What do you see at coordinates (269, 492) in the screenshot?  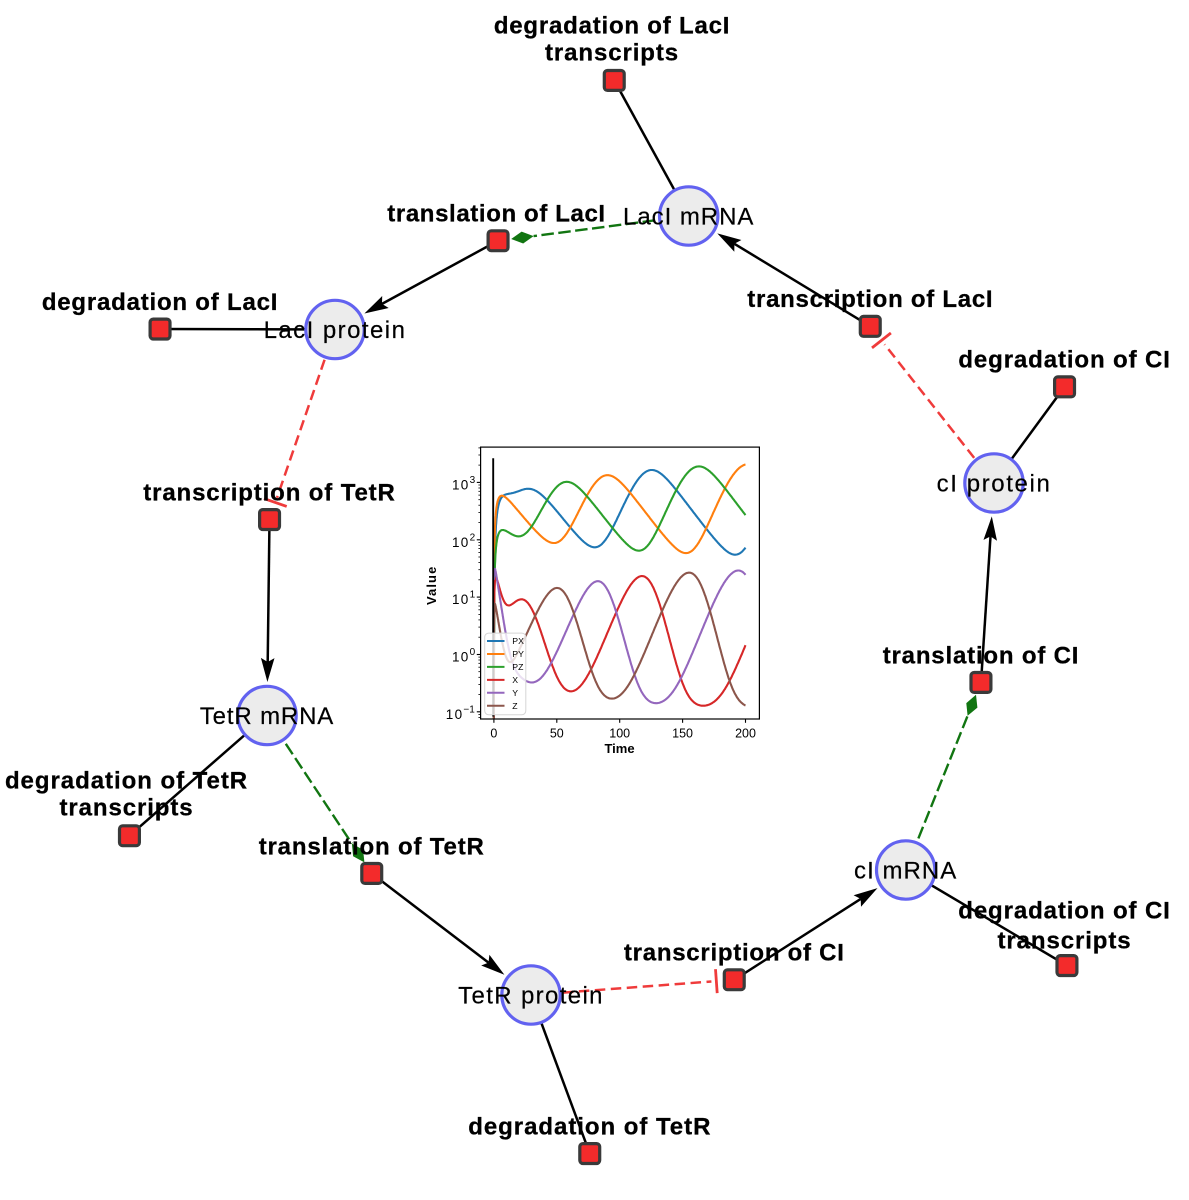 I see `svg-text: transcription of TetR` at bounding box center [269, 492].